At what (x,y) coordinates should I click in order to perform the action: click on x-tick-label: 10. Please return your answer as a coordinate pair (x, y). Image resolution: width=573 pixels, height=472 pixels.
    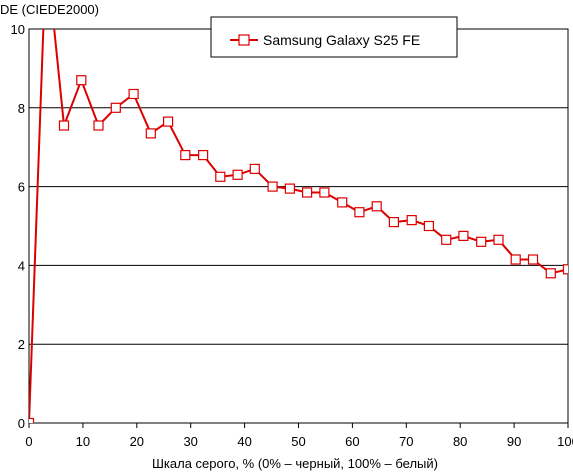
    Looking at the image, I should click on (83, 441).